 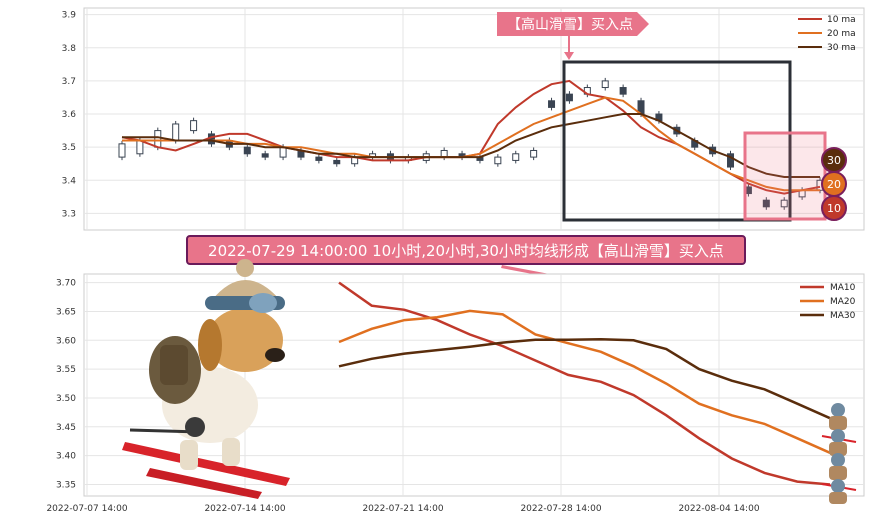 What do you see at coordinates (584, 378) in the screenshot?
I see `bottom-series-ma30` at bounding box center [584, 378].